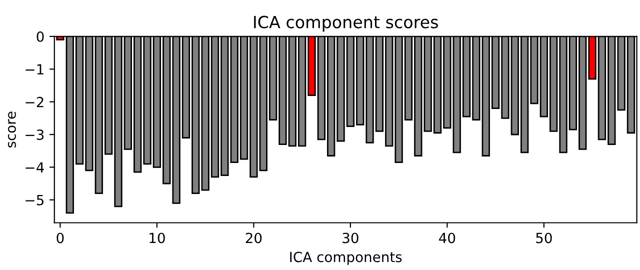 Image resolution: width=640 pixels, height=270 pixels. Describe the element at coordinates (350, 238) in the screenshot. I see `x-tick-label: 30` at that location.